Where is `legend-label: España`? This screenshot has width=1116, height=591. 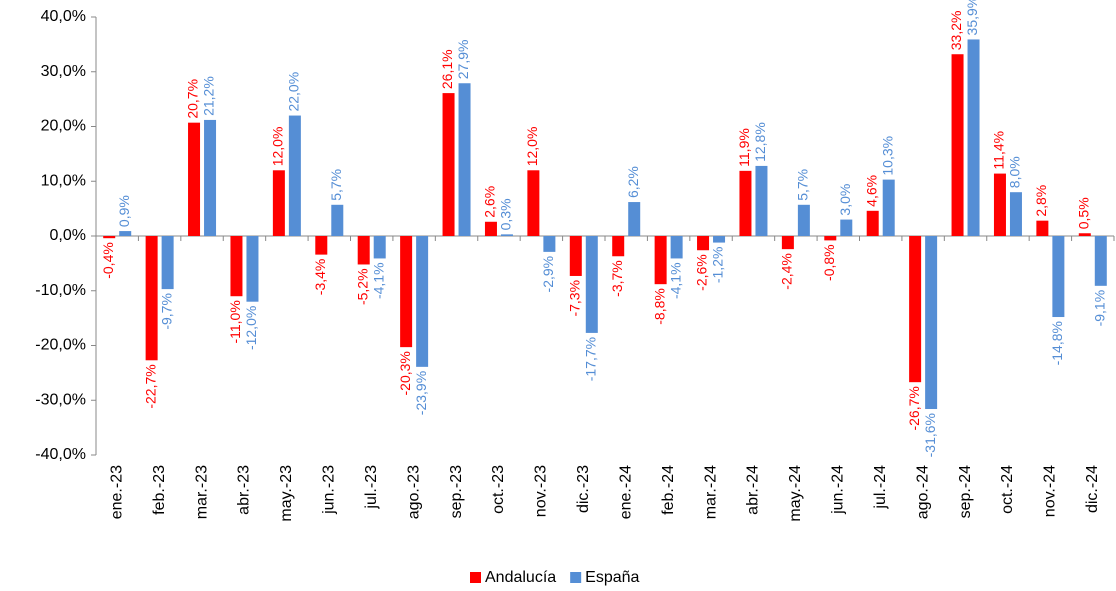
legend-label: España is located at coordinates (612, 577).